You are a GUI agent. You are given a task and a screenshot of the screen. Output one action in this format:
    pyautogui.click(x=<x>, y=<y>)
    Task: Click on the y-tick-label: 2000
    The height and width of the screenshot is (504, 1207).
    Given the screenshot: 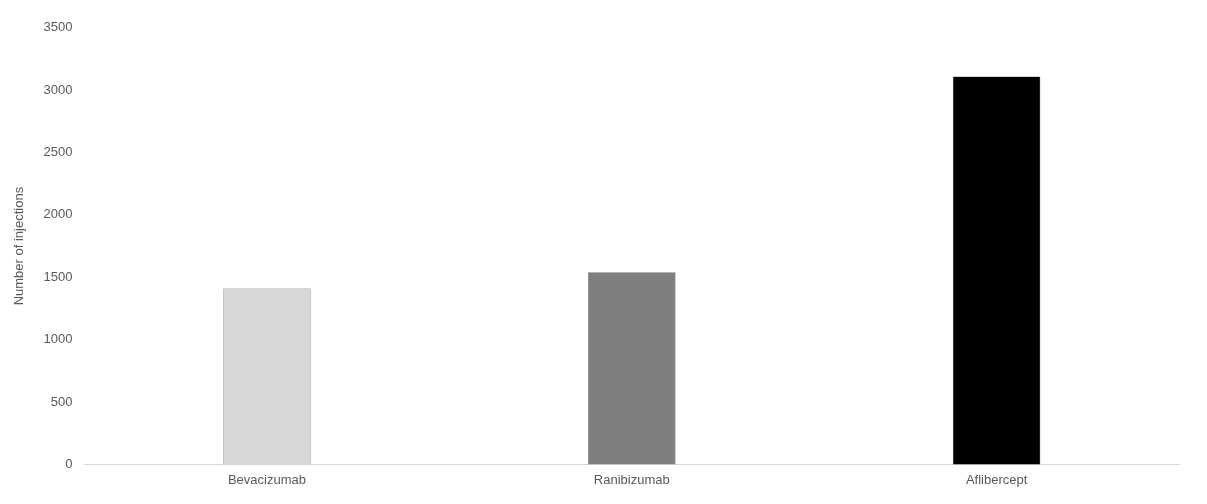 What is the action you would take?
    pyautogui.click(x=58, y=214)
    